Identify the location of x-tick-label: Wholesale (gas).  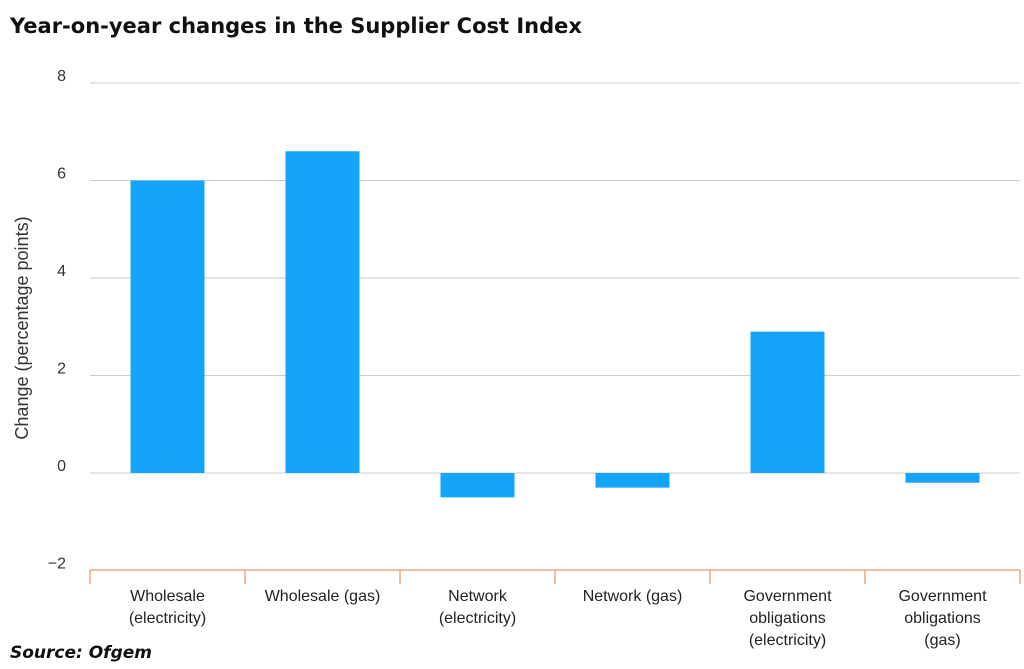
(323, 596).